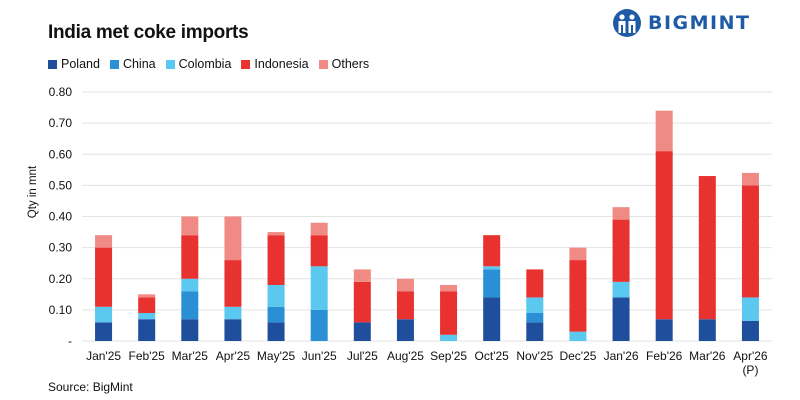  I want to click on legend-item-indonesia: Indonesia, so click(275, 64).